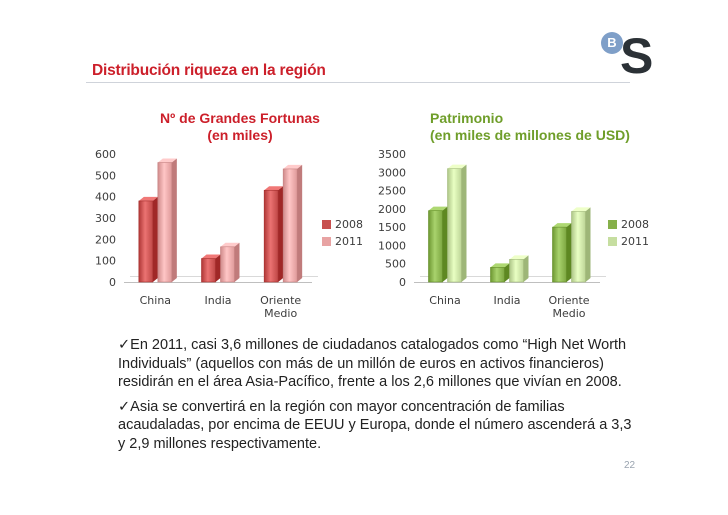 This screenshot has height=515, width=728. I want to click on y-tick-label: 600, so click(105, 154).